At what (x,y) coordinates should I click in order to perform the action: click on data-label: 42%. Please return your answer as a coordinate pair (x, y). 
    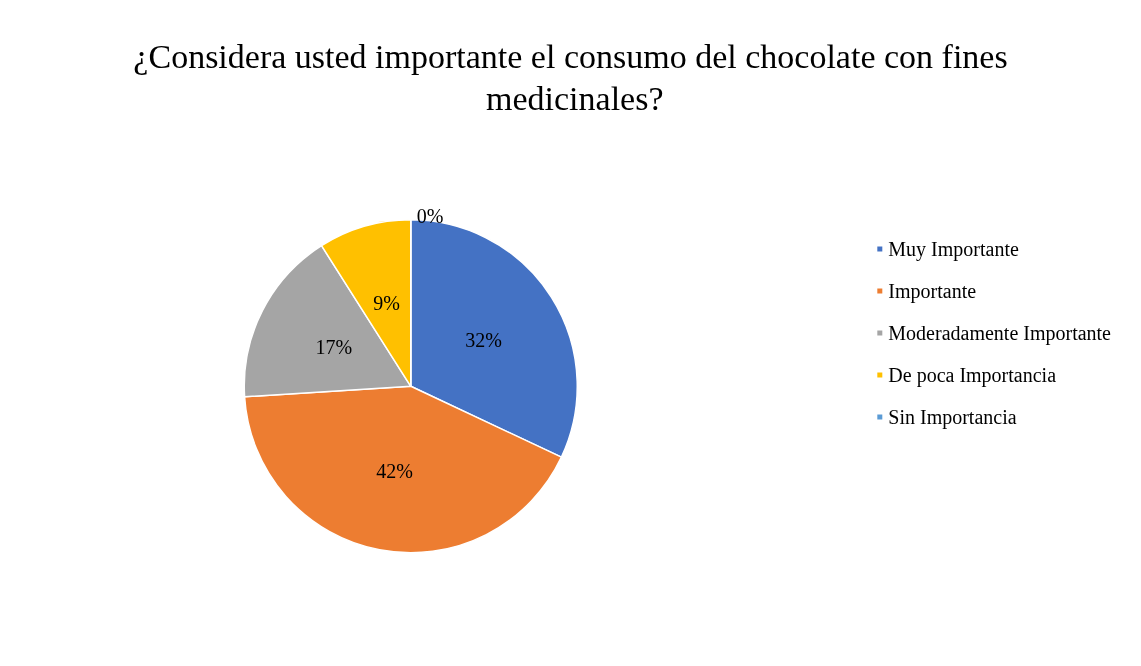
    Looking at the image, I should click on (394, 471).